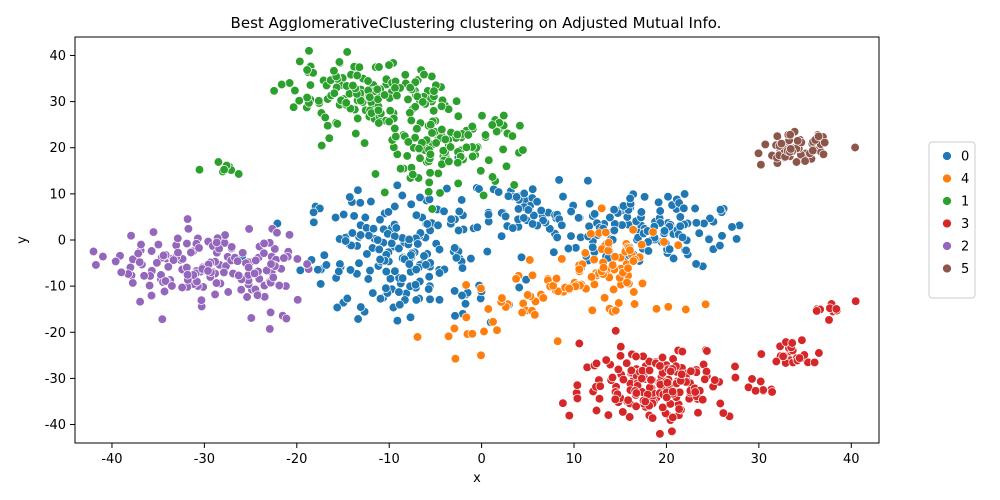 This screenshot has height=500, width=1000. What do you see at coordinates (55, 379) in the screenshot?
I see `y-tick-label: -30` at bounding box center [55, 379].